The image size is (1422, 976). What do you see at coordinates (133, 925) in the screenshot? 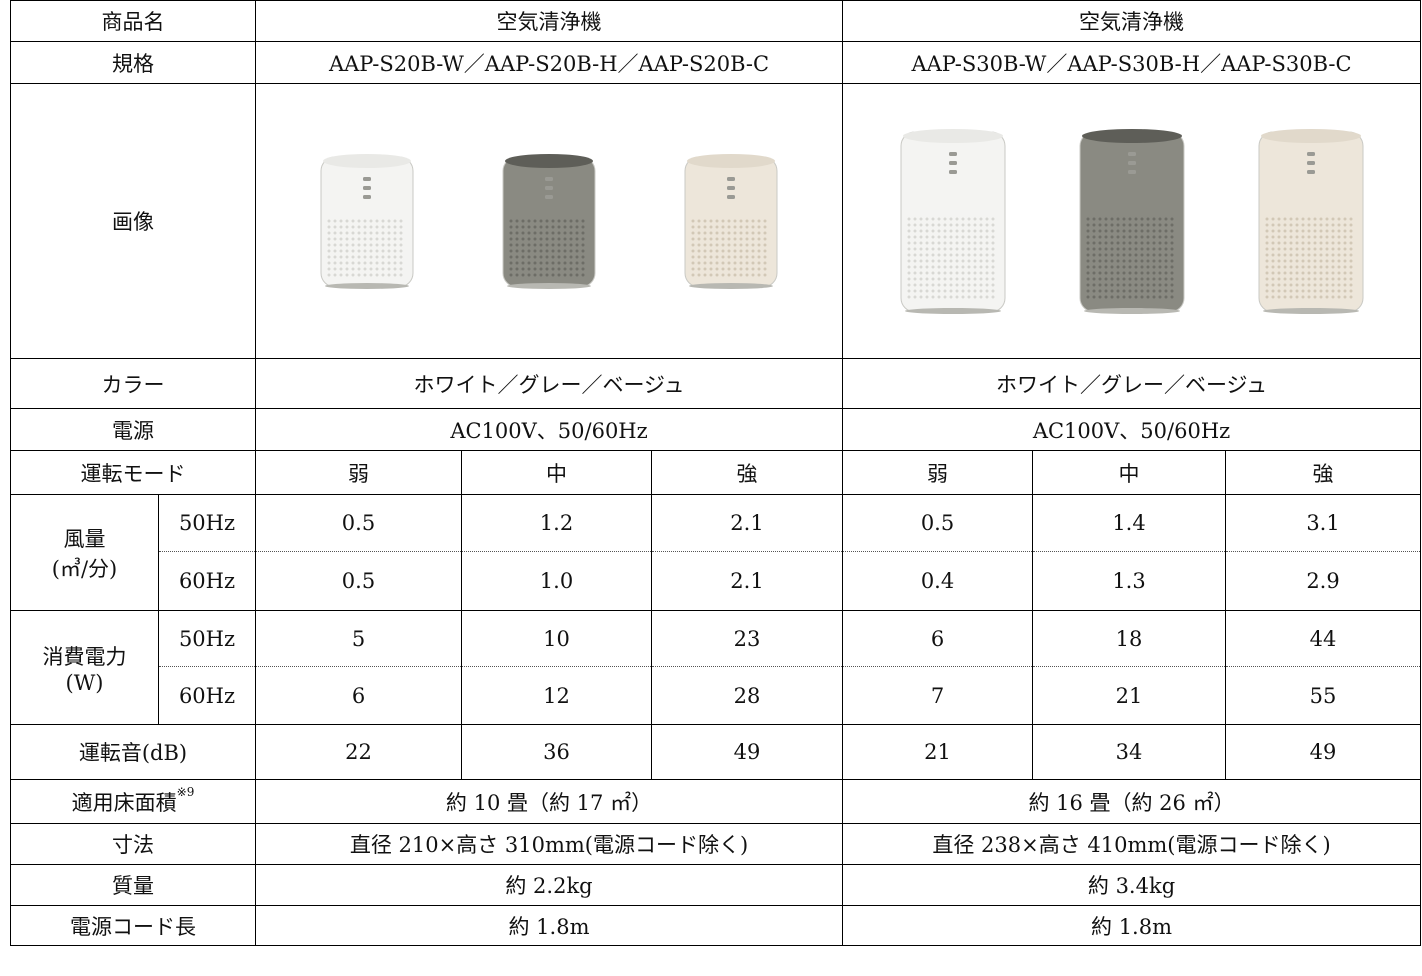
I see `cord-label: 電源コード長` at bounding box center [133, 925].